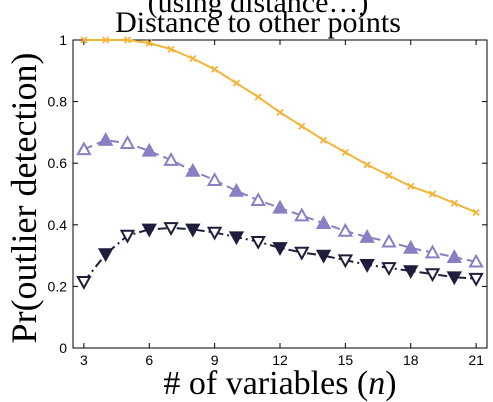 The image size is (493, 402). Describe the element at coordinates (390, 383) in the screenshot. I see `x-axis-label-suffix: )` at that location.